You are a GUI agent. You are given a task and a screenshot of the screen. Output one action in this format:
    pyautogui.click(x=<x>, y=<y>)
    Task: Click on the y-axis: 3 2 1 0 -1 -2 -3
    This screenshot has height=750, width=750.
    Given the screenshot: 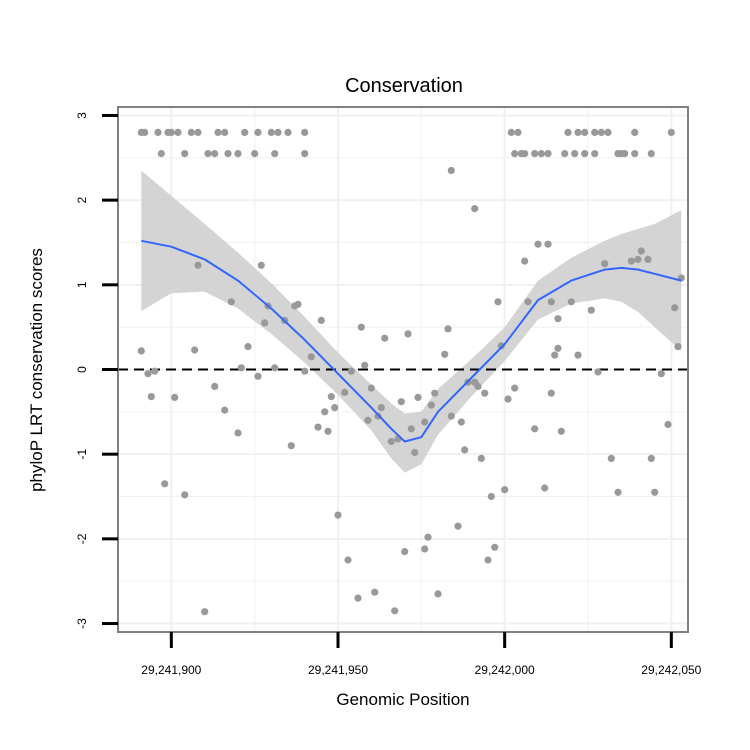 What is the action you would take?
    pyautogui.click(x=96, y=370)
    